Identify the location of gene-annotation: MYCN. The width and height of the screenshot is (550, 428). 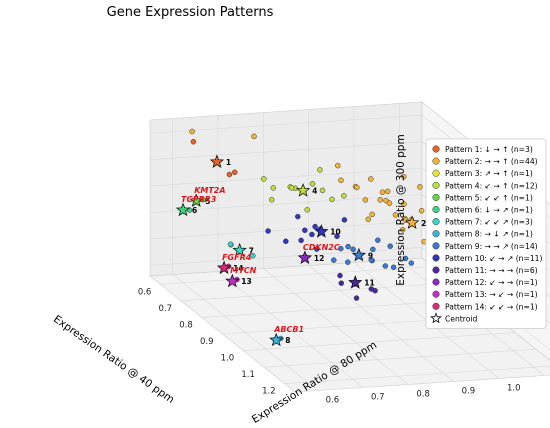
(243, 270).